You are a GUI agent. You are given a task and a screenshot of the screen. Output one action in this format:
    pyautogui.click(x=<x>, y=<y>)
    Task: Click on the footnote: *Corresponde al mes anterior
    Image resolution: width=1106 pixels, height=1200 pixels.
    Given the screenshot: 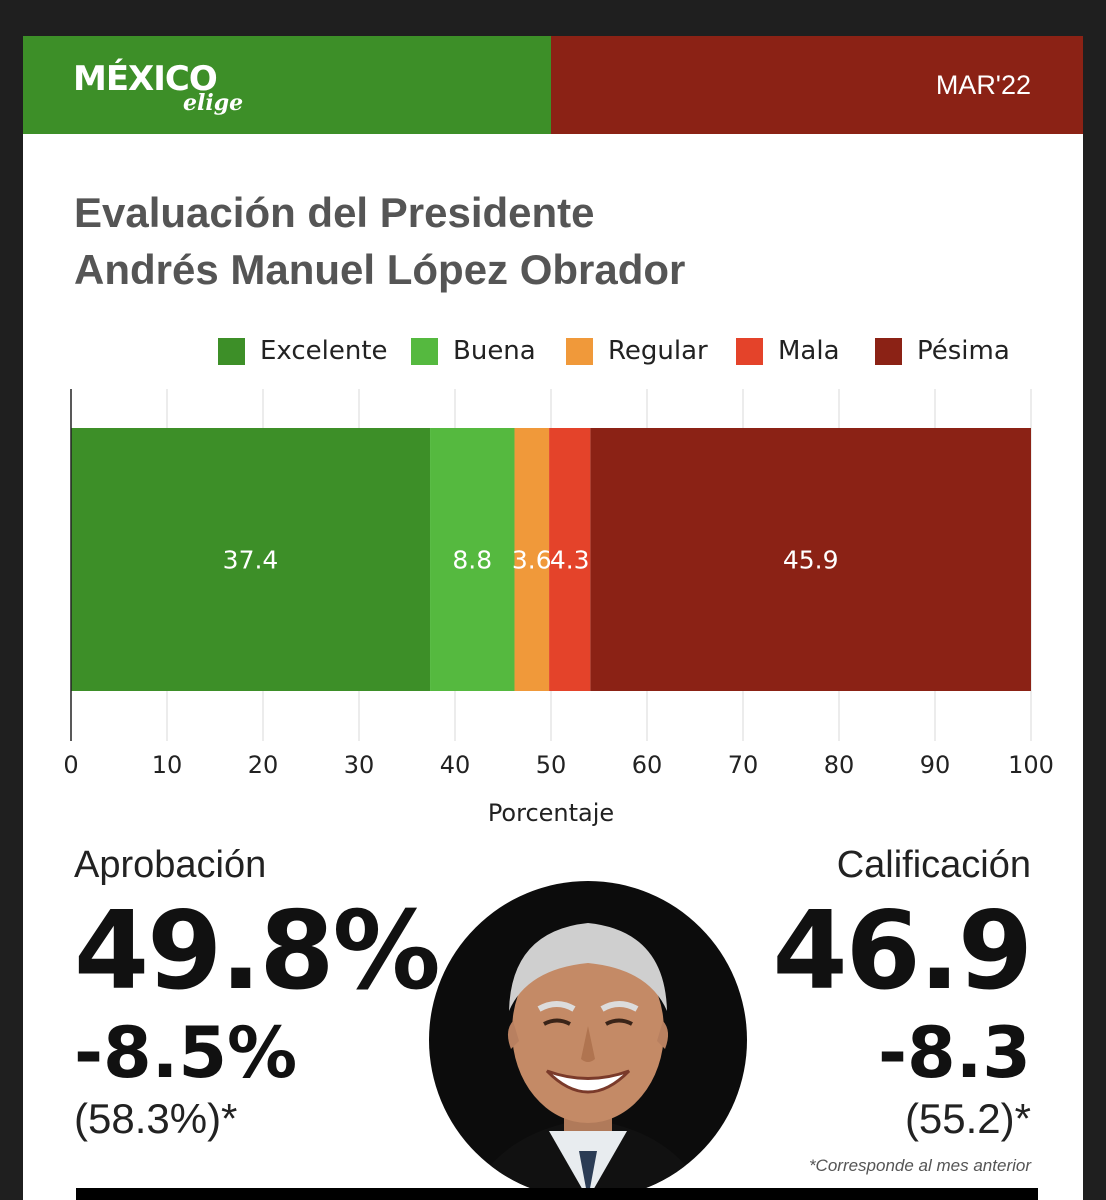 What is the action you would take?
    pyautogui.click(x=919, y=1165)
    